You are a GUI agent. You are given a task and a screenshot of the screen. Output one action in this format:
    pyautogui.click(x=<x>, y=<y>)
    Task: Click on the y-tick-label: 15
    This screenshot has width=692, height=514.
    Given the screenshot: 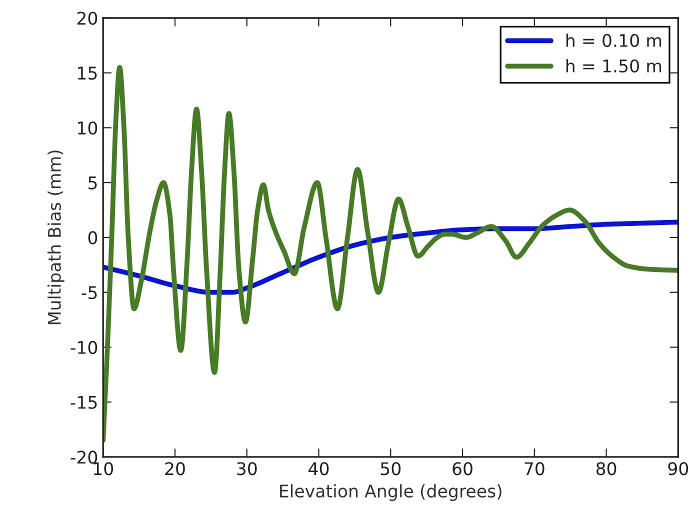 What is the action you would take?
    pyautogui.click(x=87, y=73)
    